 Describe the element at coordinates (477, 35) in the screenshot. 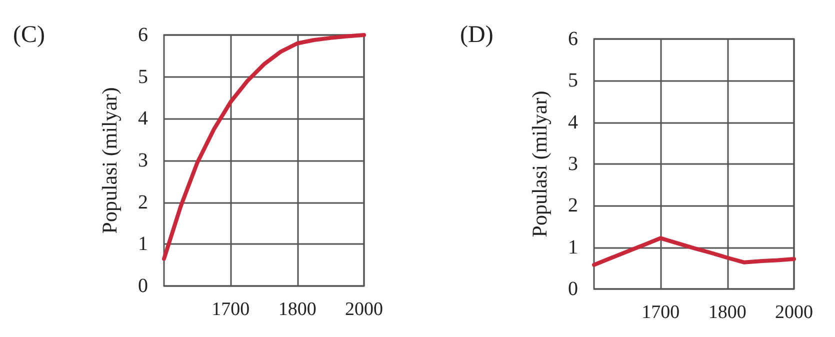

I see `chart-title: (D)` at that location.